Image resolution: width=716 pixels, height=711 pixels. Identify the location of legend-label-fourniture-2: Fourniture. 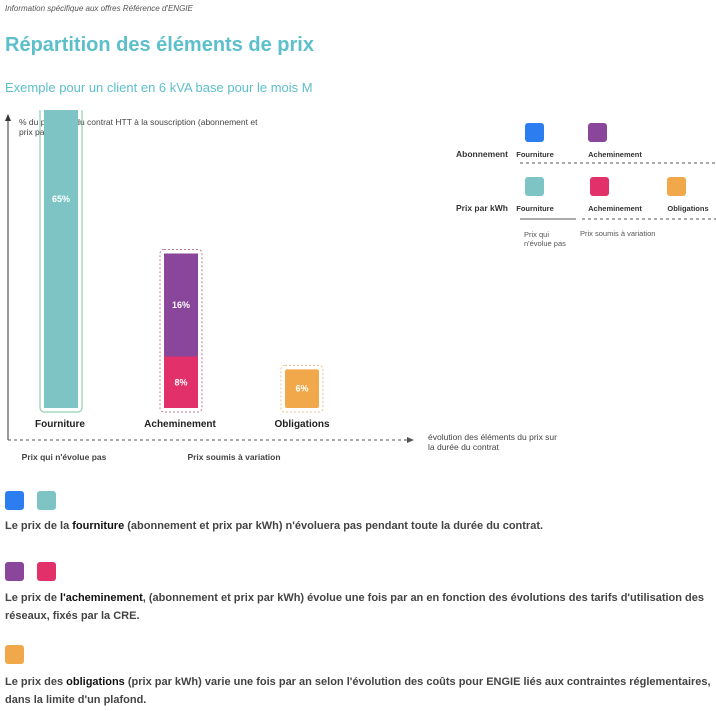
(535, 208).